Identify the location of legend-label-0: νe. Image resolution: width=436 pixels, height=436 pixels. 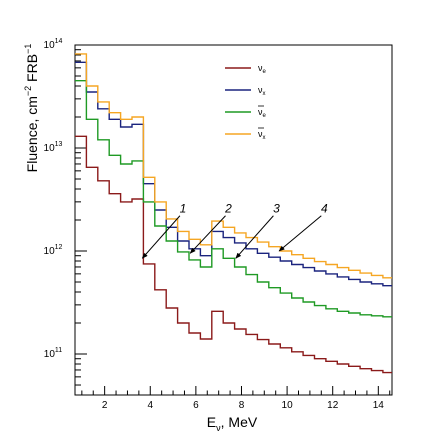
(262, 69).